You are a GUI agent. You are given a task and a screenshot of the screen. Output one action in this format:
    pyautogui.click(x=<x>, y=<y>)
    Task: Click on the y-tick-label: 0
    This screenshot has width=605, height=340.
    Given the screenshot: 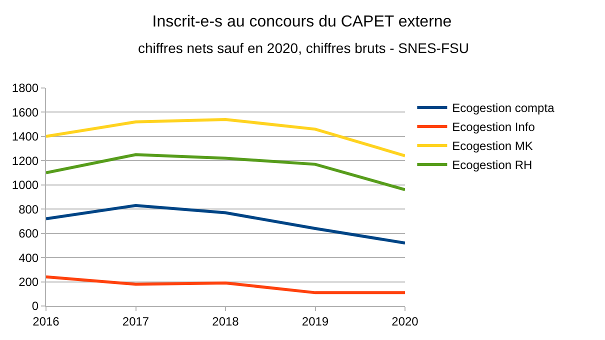 What is the action you would take?
    pyautogui.click(x=35, y=306)
    